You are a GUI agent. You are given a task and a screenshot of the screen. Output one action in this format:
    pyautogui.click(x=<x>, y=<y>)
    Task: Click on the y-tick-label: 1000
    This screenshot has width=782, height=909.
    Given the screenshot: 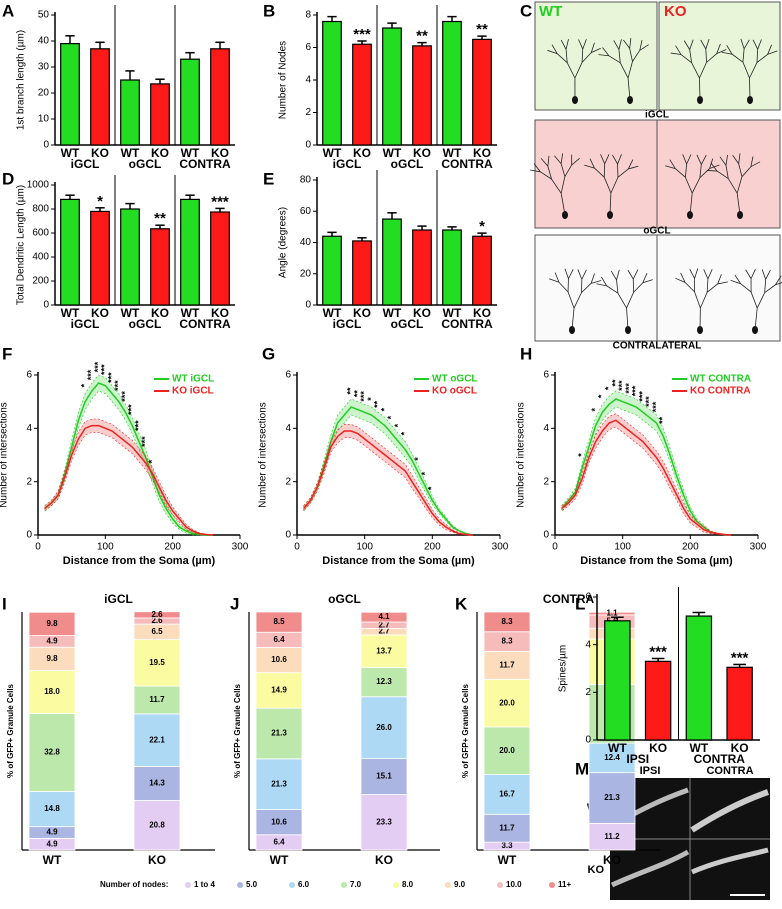 What is the action you would take?
    pyautogui.click(x=38, y=185)
    